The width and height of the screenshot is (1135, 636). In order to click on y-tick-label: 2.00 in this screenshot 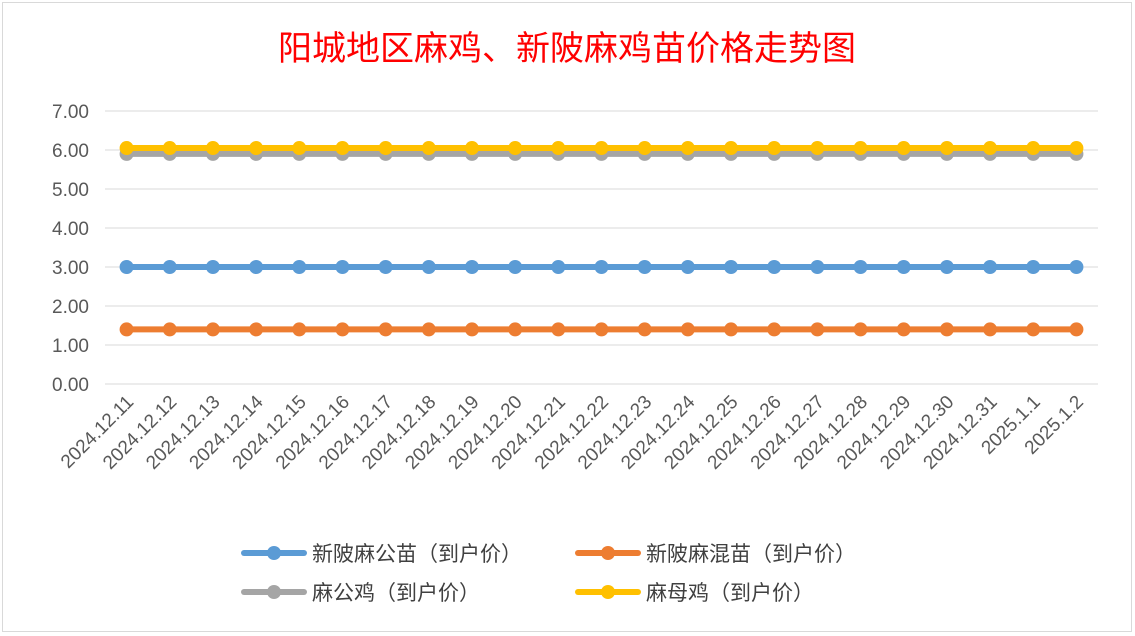, I will do `click(70, 307)`.